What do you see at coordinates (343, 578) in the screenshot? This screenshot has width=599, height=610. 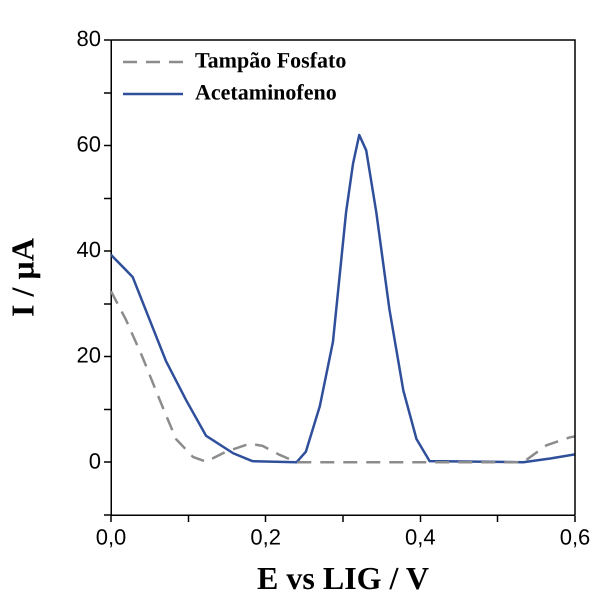 I see `x-axis-title: E vs LIG / V` at bounding box center [343, 578].